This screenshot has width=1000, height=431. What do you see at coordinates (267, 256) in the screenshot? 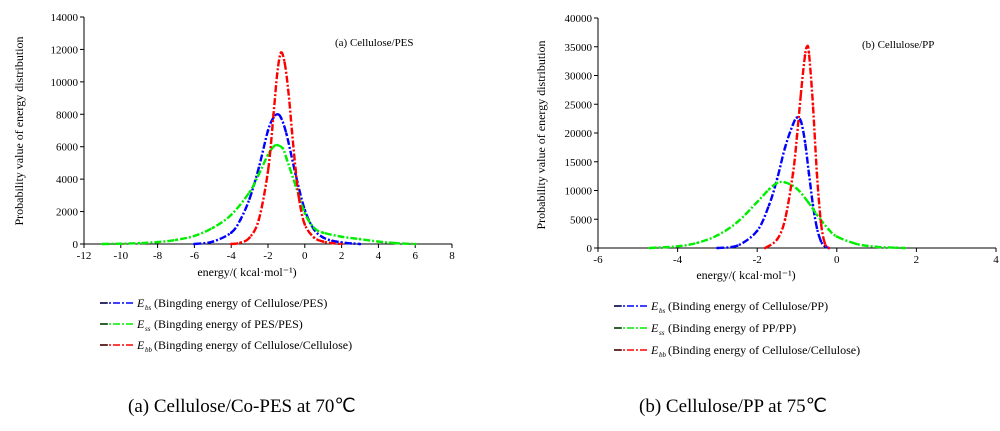
I see `chart-a-xtick-label: -2` at bounding box center [267, 256].